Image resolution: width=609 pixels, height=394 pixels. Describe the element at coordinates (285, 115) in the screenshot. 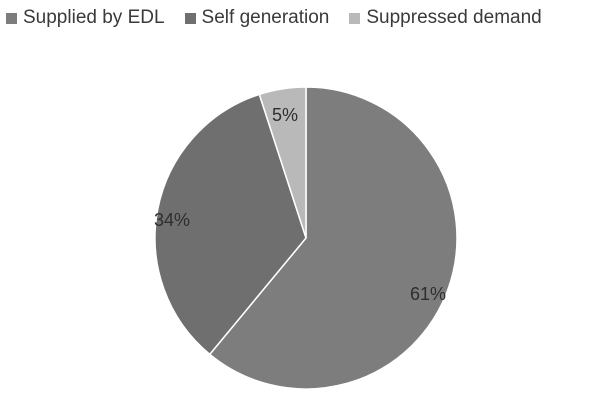

I see `data-label-suppressed-demand: 5%` at that location.